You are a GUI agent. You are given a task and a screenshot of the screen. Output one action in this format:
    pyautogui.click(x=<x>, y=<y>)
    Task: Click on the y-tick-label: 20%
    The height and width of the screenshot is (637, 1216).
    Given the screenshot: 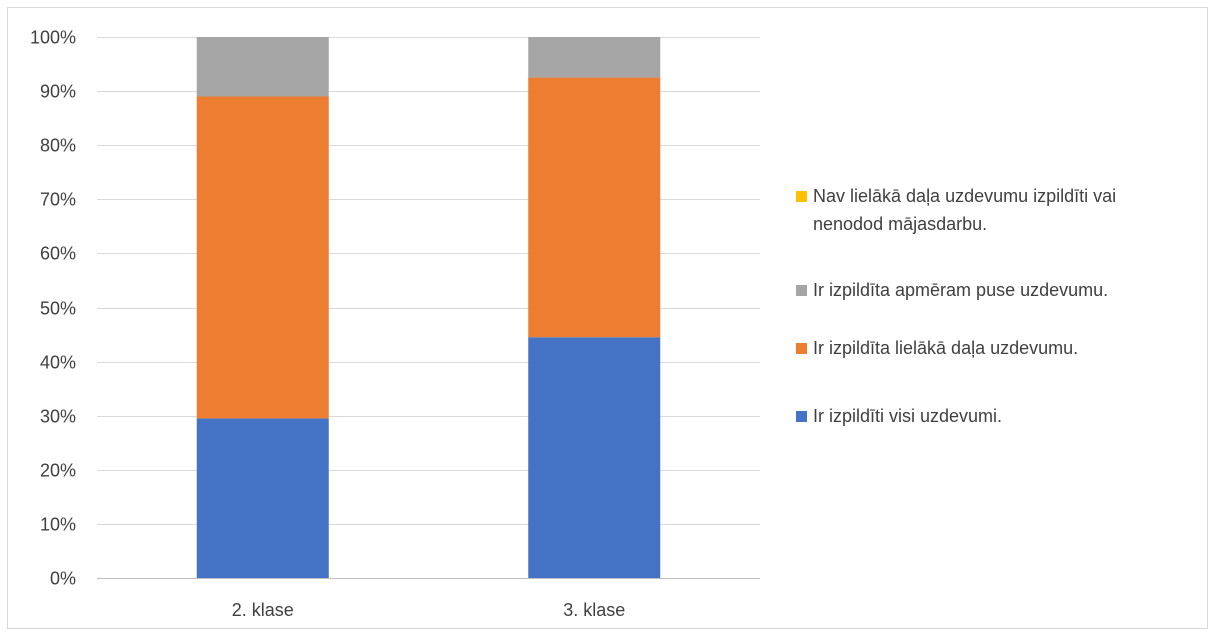 What is the action you would take?
    pyautogui.click(x=58, y=471)
    